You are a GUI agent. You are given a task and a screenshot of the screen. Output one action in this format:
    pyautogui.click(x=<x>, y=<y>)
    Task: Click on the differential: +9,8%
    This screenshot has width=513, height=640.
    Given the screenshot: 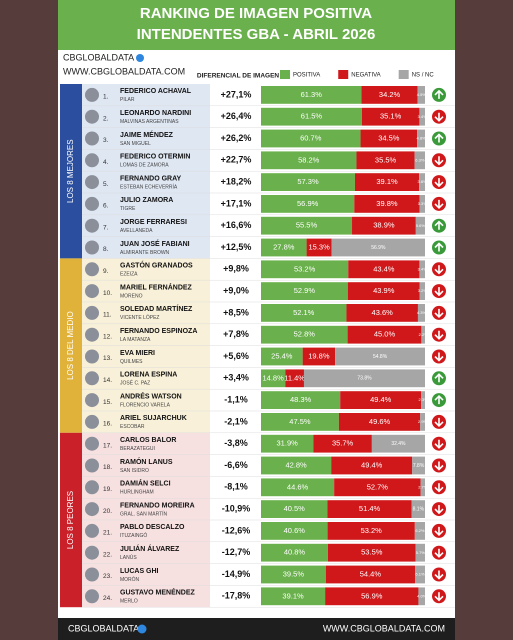 What is the action you would take?
    pyautogui.click(x=236, y=269)
    